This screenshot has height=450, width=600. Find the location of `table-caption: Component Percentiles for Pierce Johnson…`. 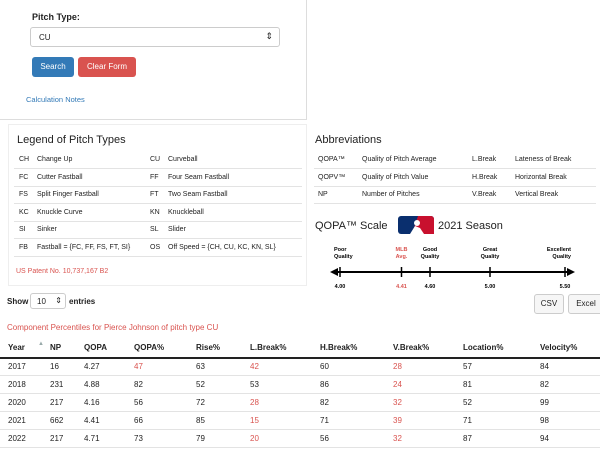

table-caption: Component Percentiles for Pierce Johnson… is located at coordinates (113, 327).